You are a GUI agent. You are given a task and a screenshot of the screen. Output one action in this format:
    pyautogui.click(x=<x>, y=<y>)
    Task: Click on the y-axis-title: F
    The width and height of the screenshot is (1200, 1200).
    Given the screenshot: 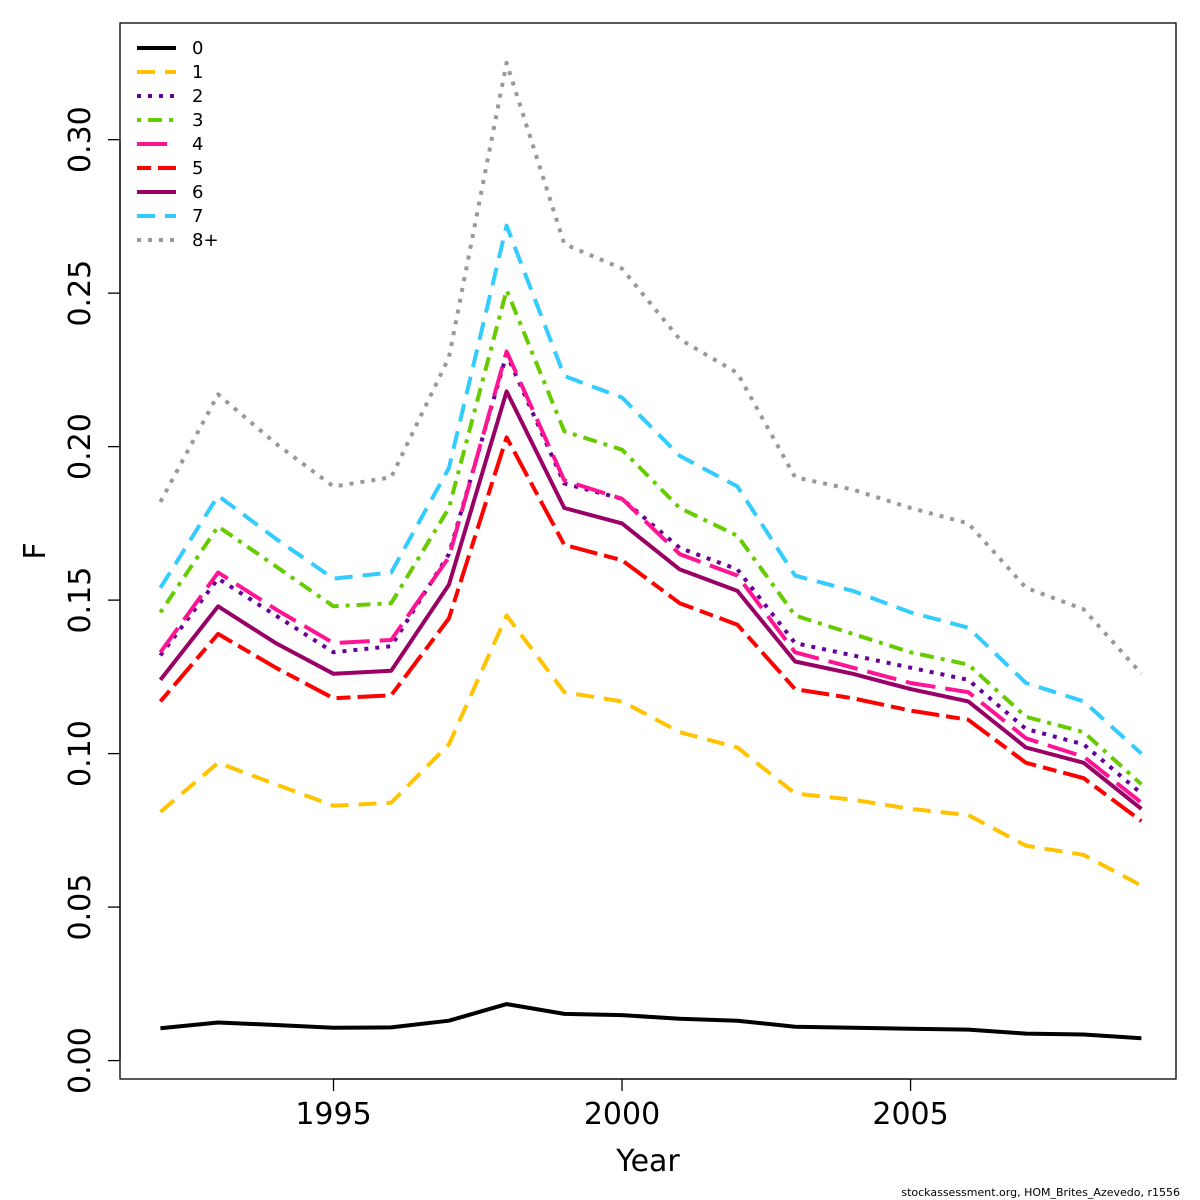 What is the action you would take?
    pyautogui.click(x=35, y=550)
    